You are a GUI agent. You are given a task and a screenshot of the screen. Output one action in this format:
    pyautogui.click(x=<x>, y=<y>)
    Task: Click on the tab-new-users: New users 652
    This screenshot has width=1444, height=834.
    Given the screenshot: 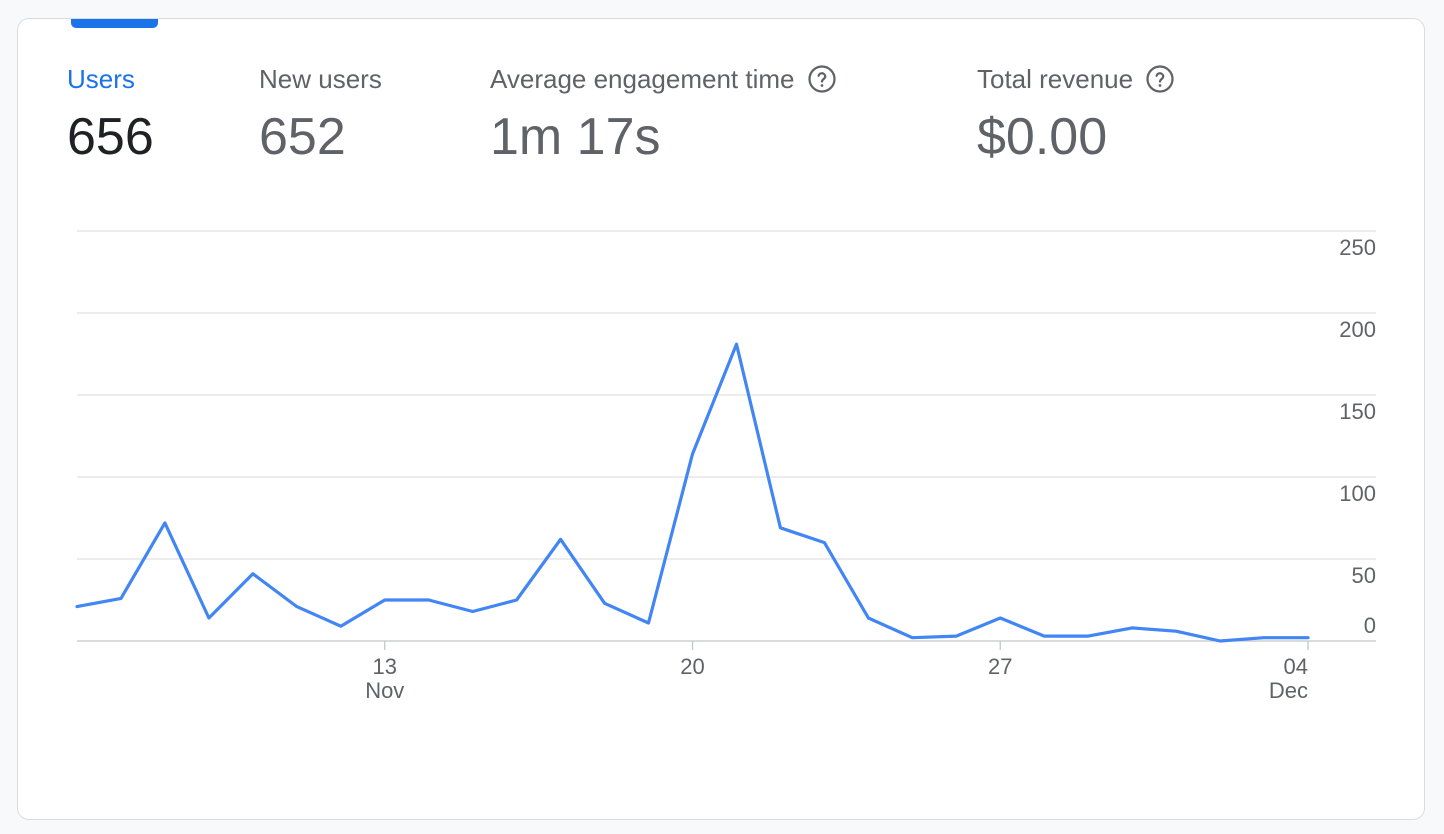 What is the action you would take?
    pyautogui.click(x=320, y=113)
    